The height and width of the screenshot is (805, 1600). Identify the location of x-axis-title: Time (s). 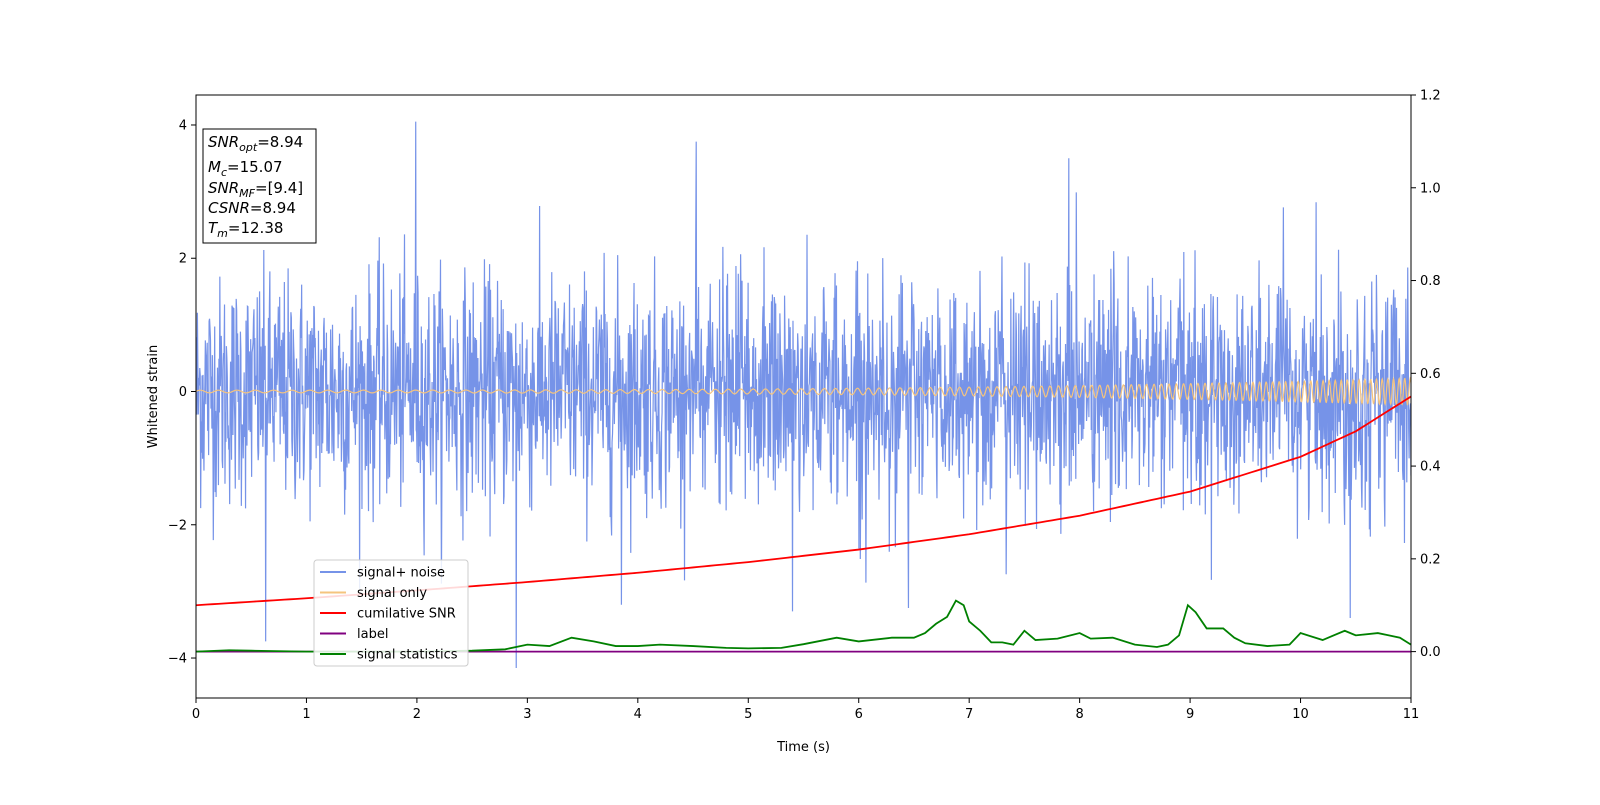
(803, 747).